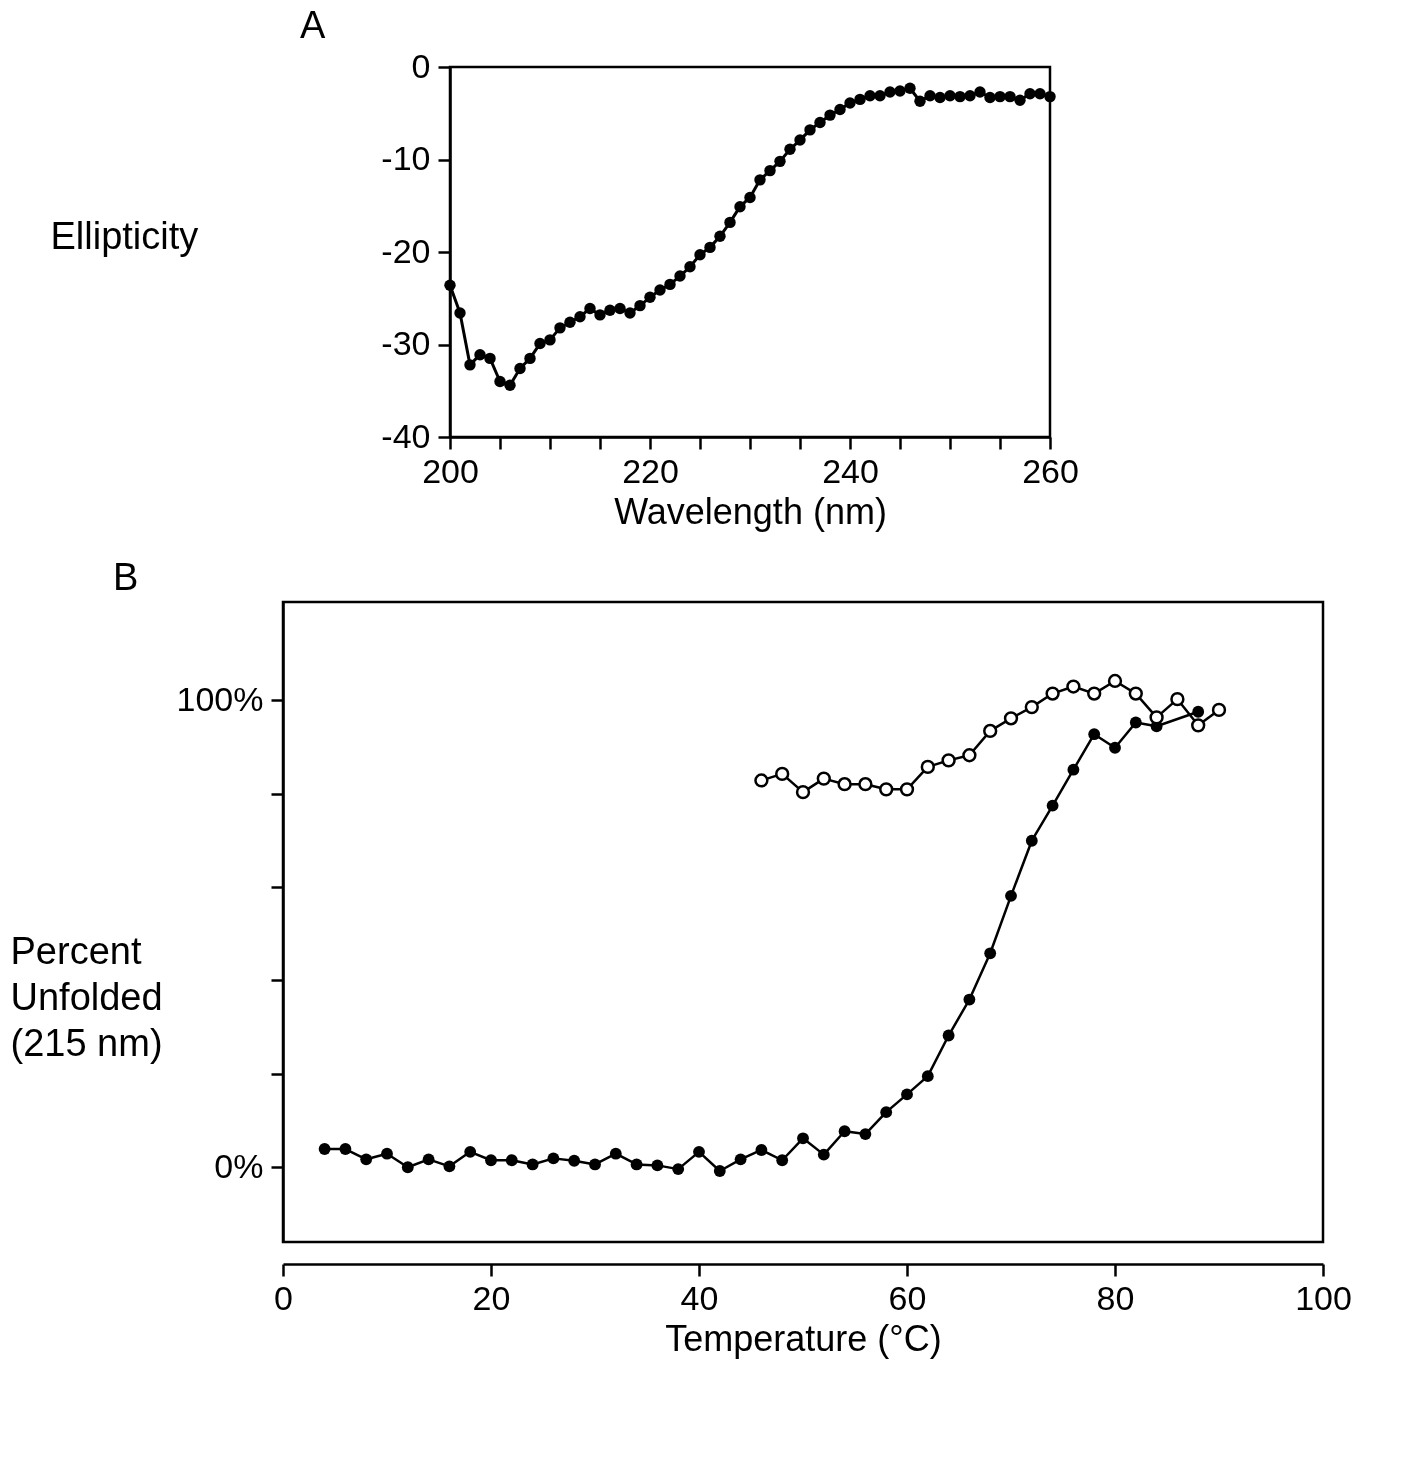  What do you see at coordinates (283, 1297) in the screenshot?
I see `x-tick-label: 0` at bounding box center [283, 1297].